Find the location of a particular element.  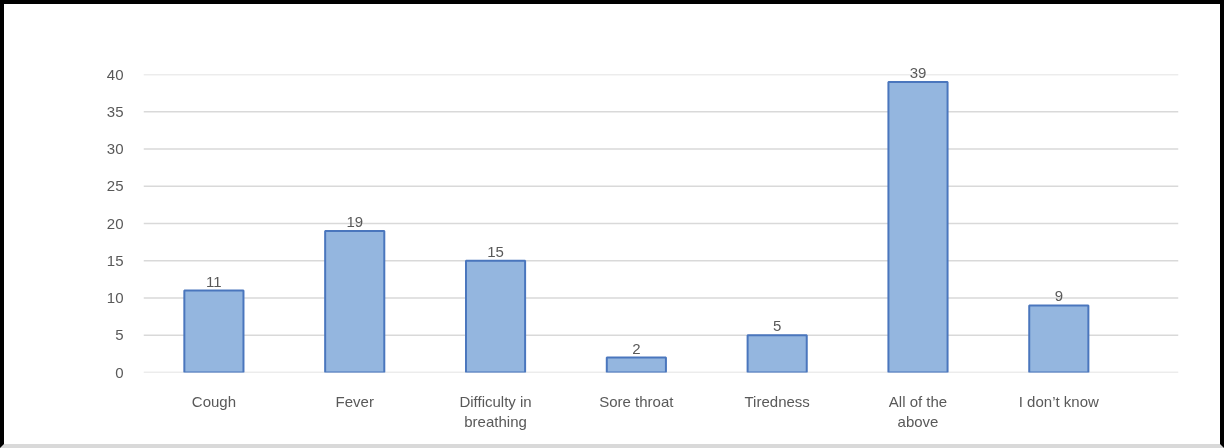

x-tick-label: Tiredness is located at coordinates (777, 401).